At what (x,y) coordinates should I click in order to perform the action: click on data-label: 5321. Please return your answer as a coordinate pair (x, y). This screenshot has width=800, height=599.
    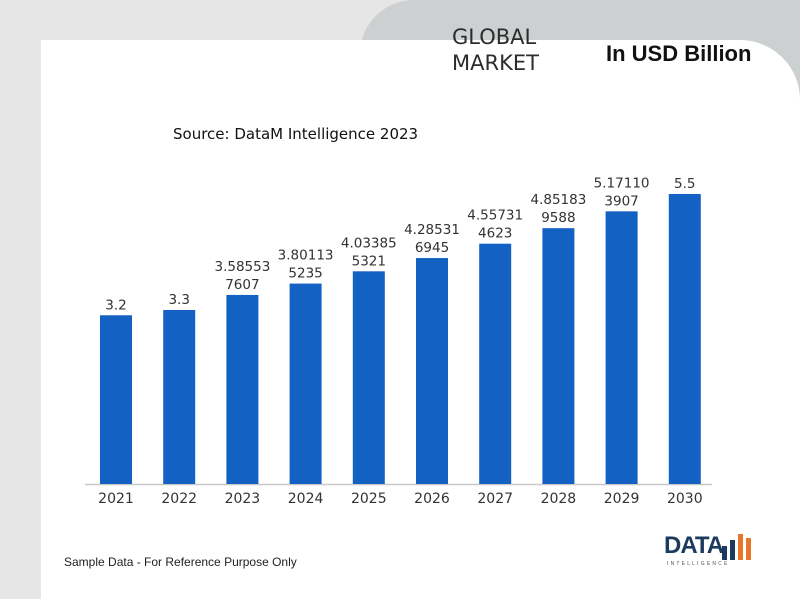
    Looking at the image, I should click on (369, 261).